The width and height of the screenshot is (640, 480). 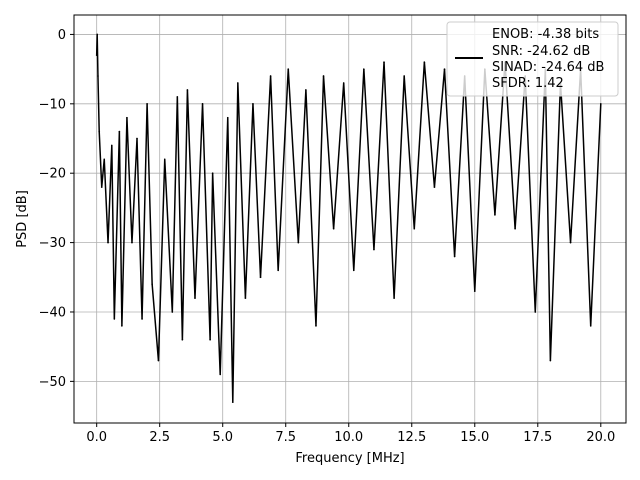 What do you see at coordinates (52, 312) in the screenshot?
I see `y-tick-label: −40` at bounding box center [52, 312].